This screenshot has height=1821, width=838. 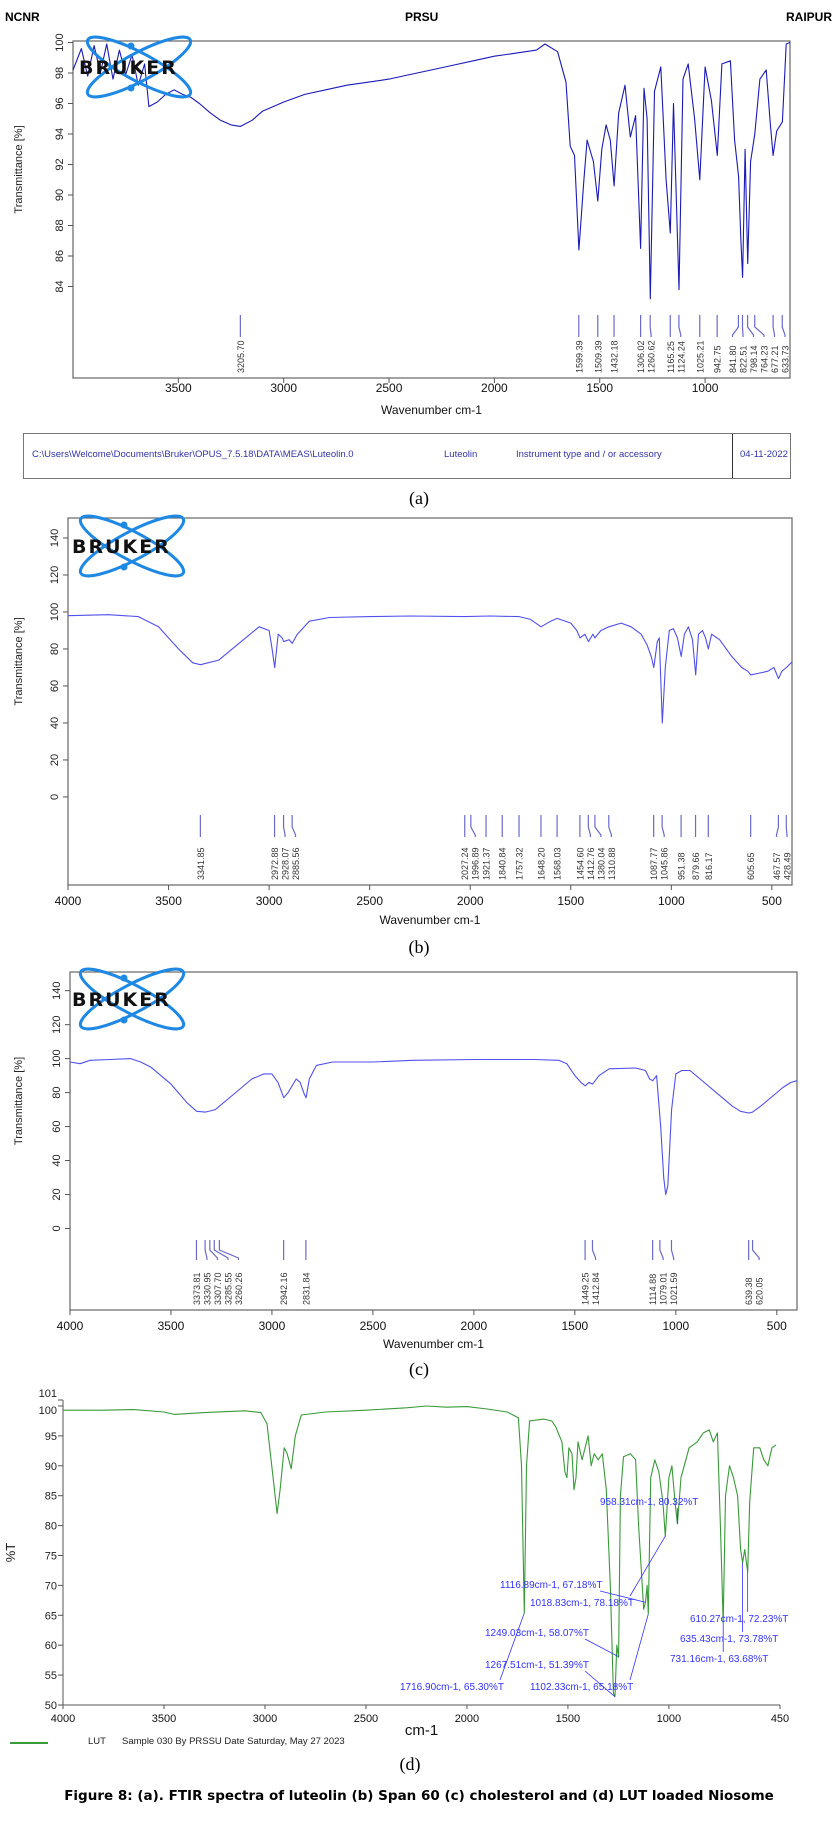 What do you see at coordinates (419, 947) in the screenshot?
I see `panel-label-b: (b)` at bounding box center [419, 947].